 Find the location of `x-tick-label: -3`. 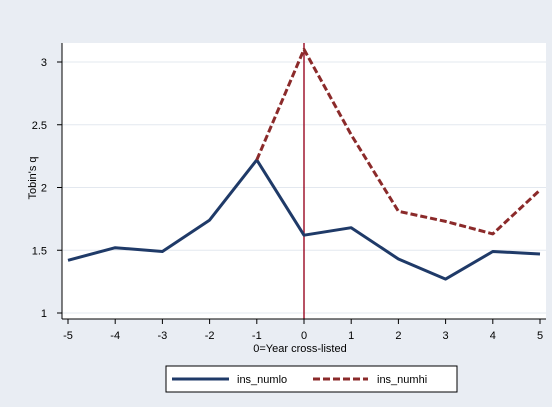

x-tick-label: -3 is located at coordinates (163, 336).